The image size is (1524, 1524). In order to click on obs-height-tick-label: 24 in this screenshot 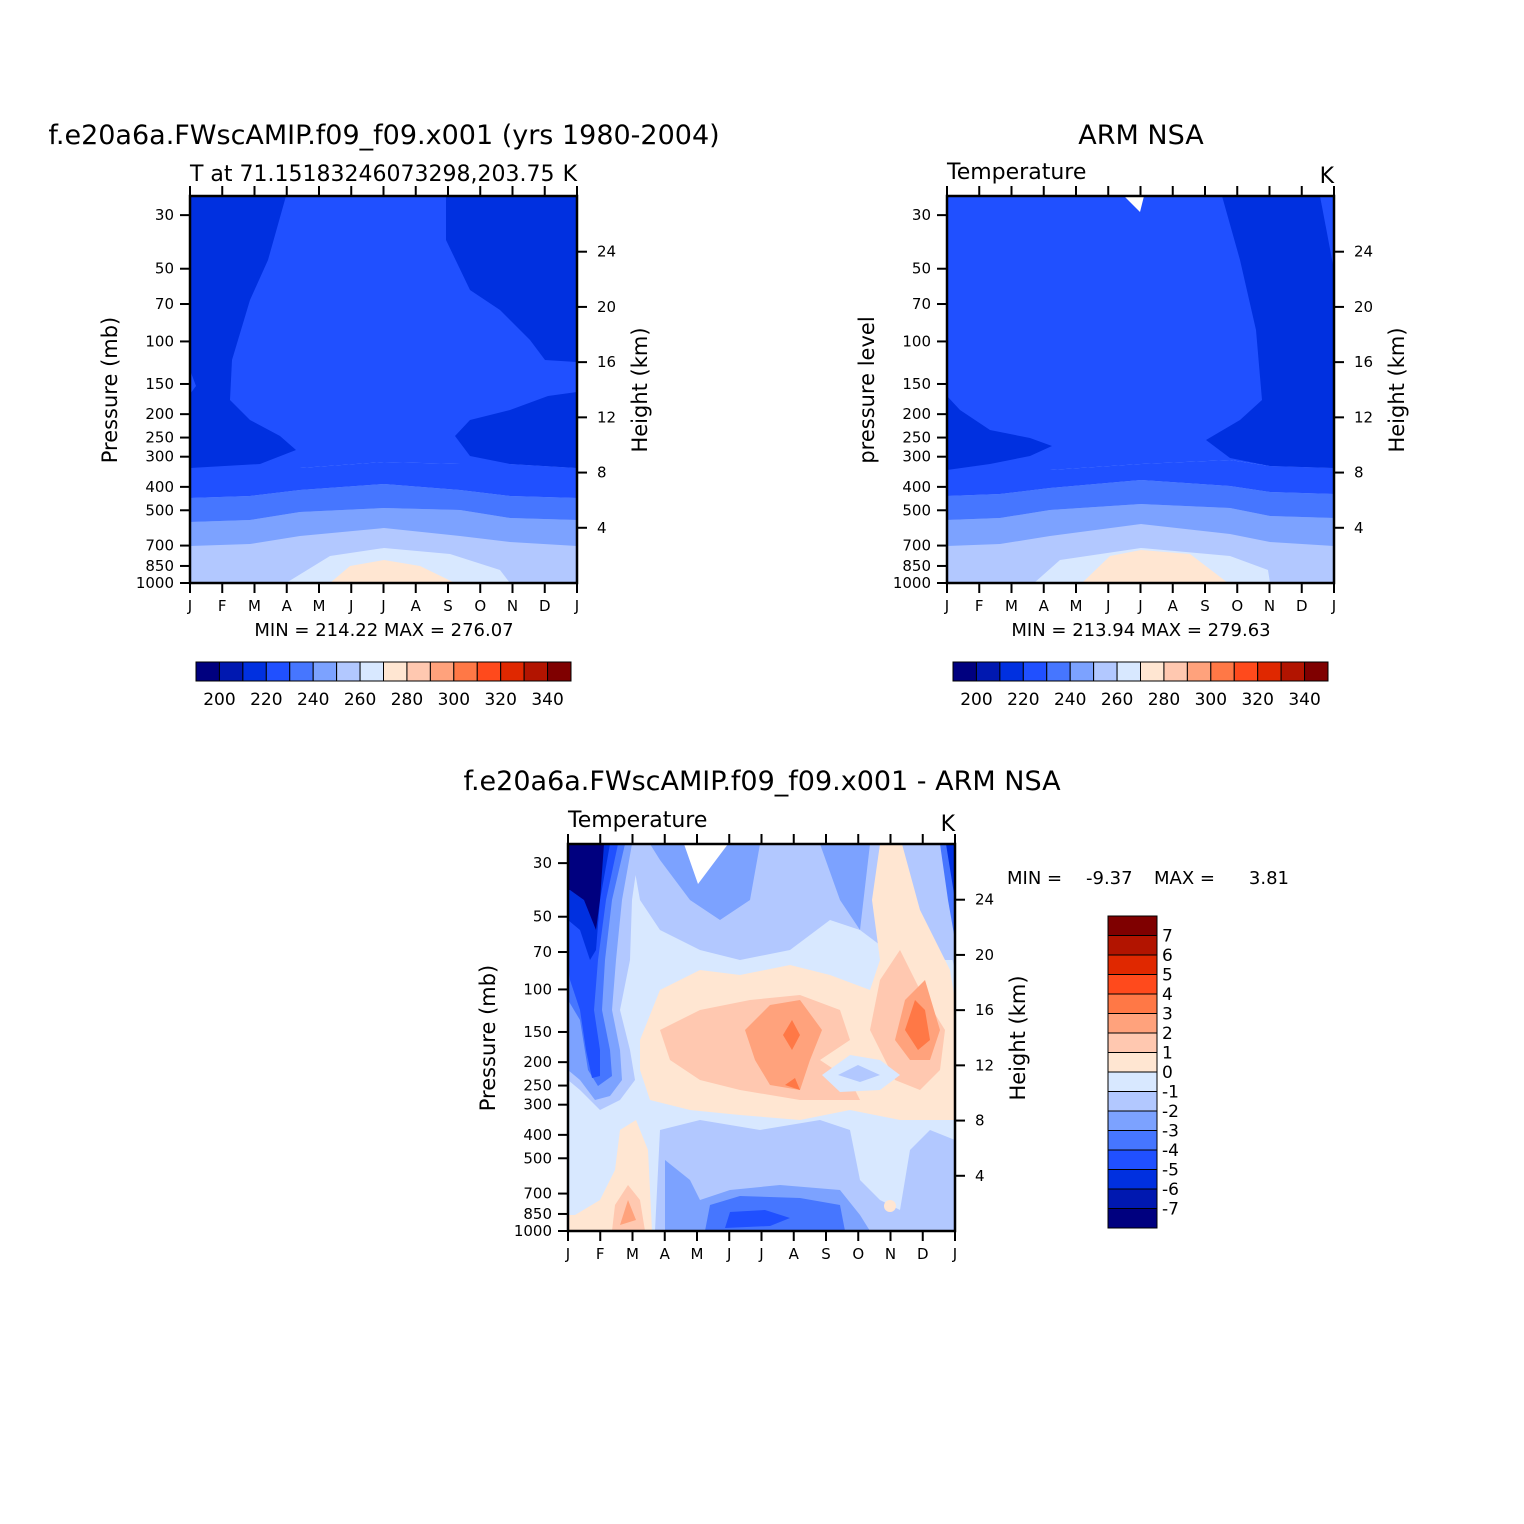, I will do `click(1363, 252)`.